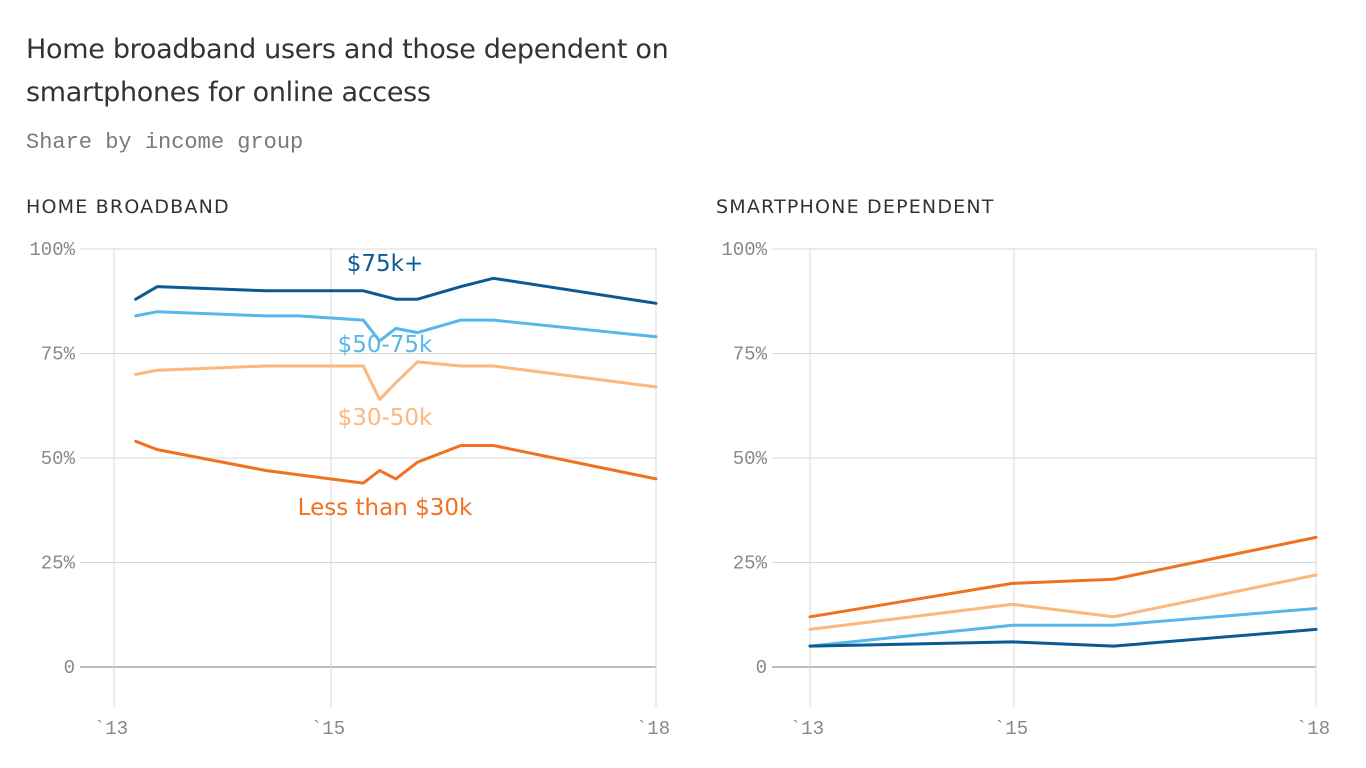  I want to click on smartphone-dependent-x-tick-label: `18, so click(1313, 729).